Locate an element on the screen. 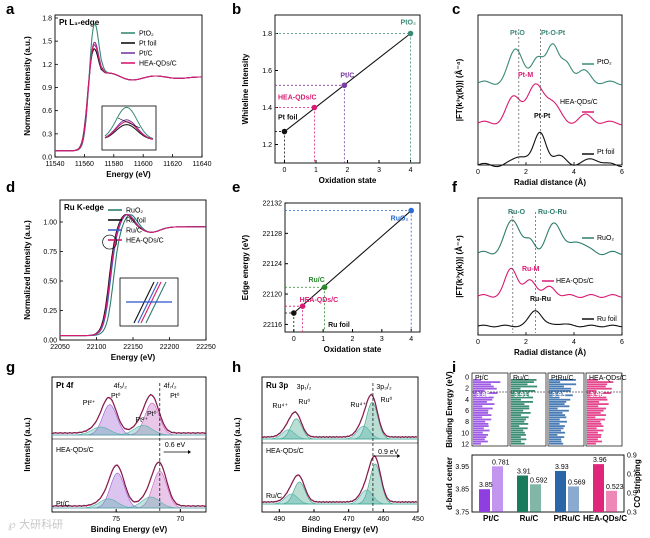 The width and height of the screenshot is (650, 538). panel-h-frame is located at coordinates (340, 444).